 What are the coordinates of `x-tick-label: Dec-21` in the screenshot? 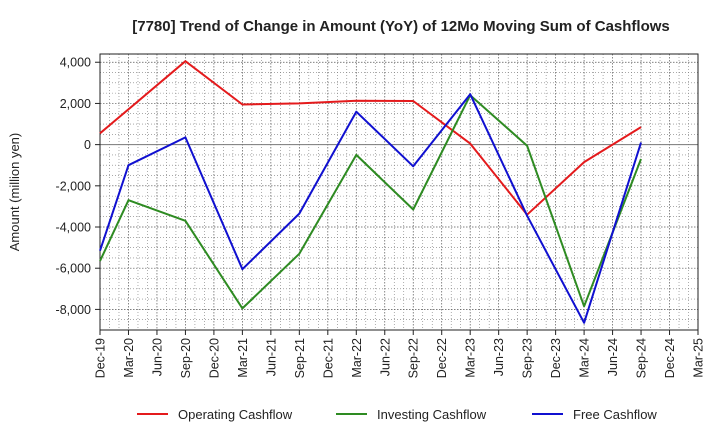 It's located at (328, 358).